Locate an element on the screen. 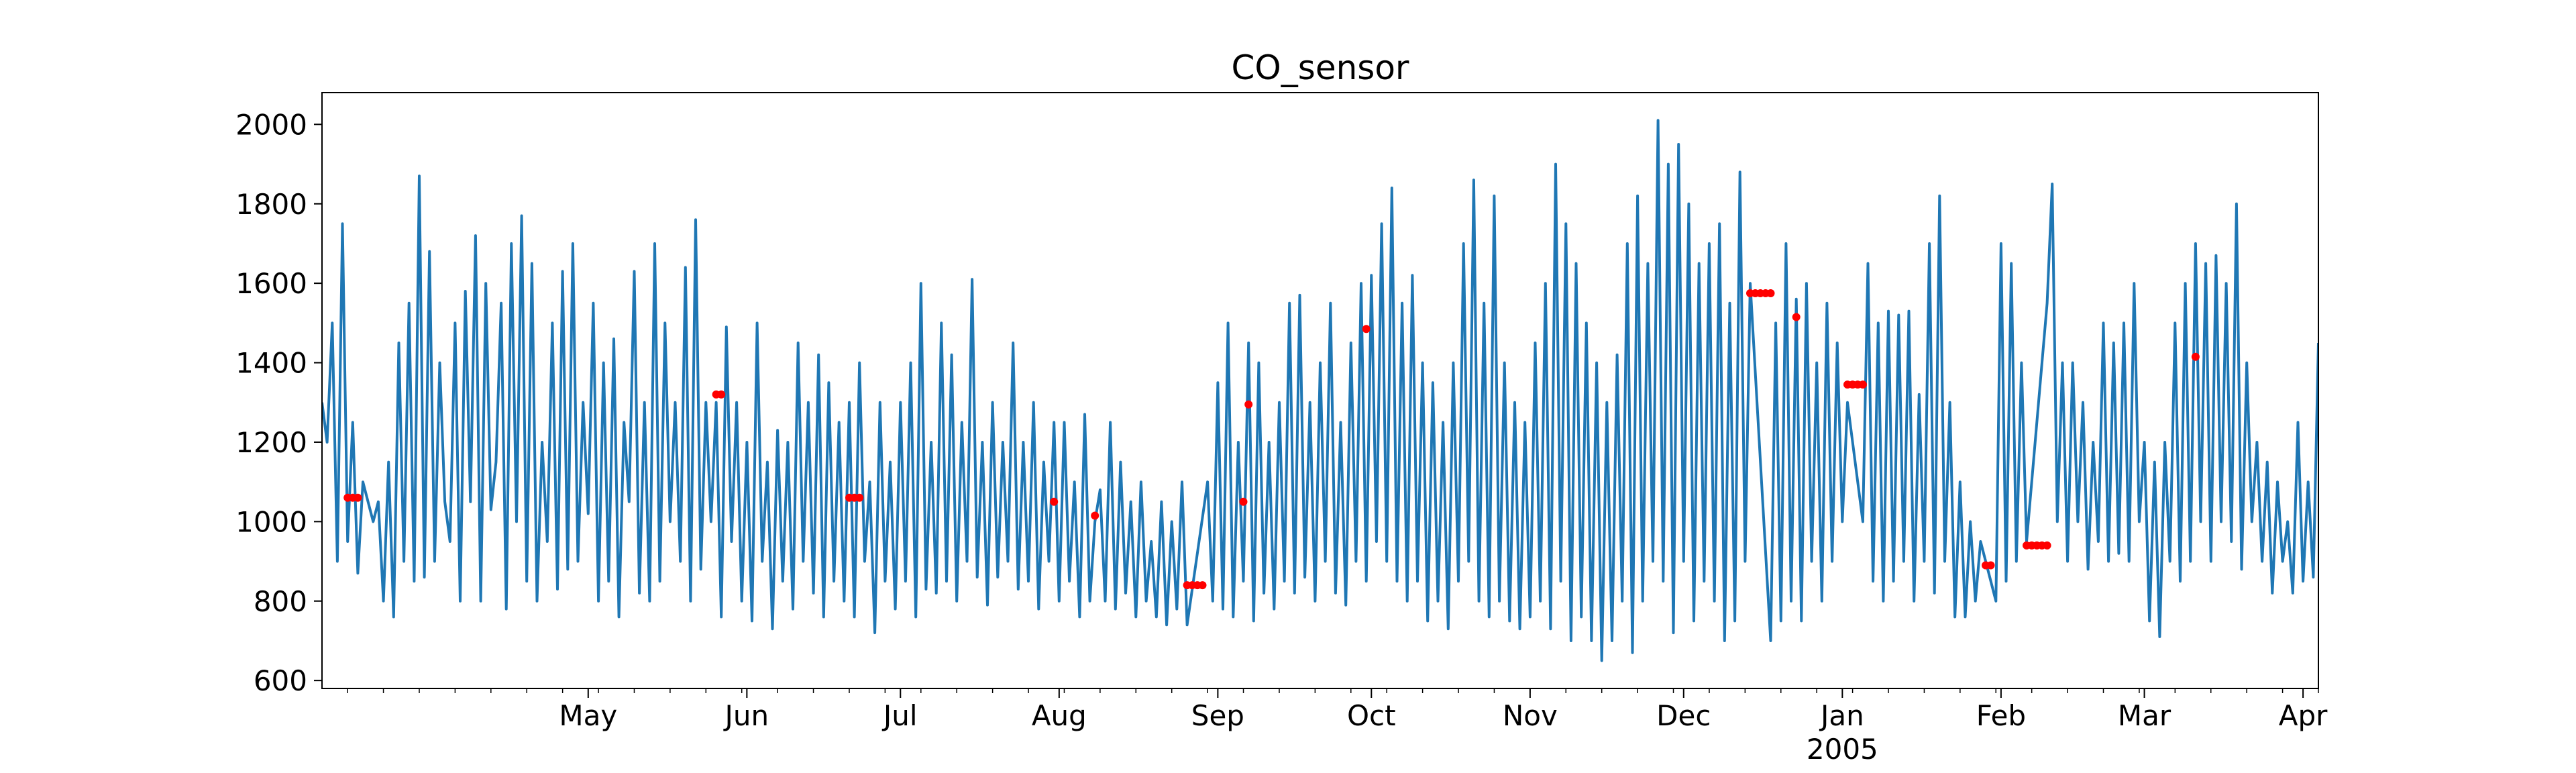 The height and width of the screenshot is (773, 2576). y-tick-label: 1400 is located at coordinates (271, 363).